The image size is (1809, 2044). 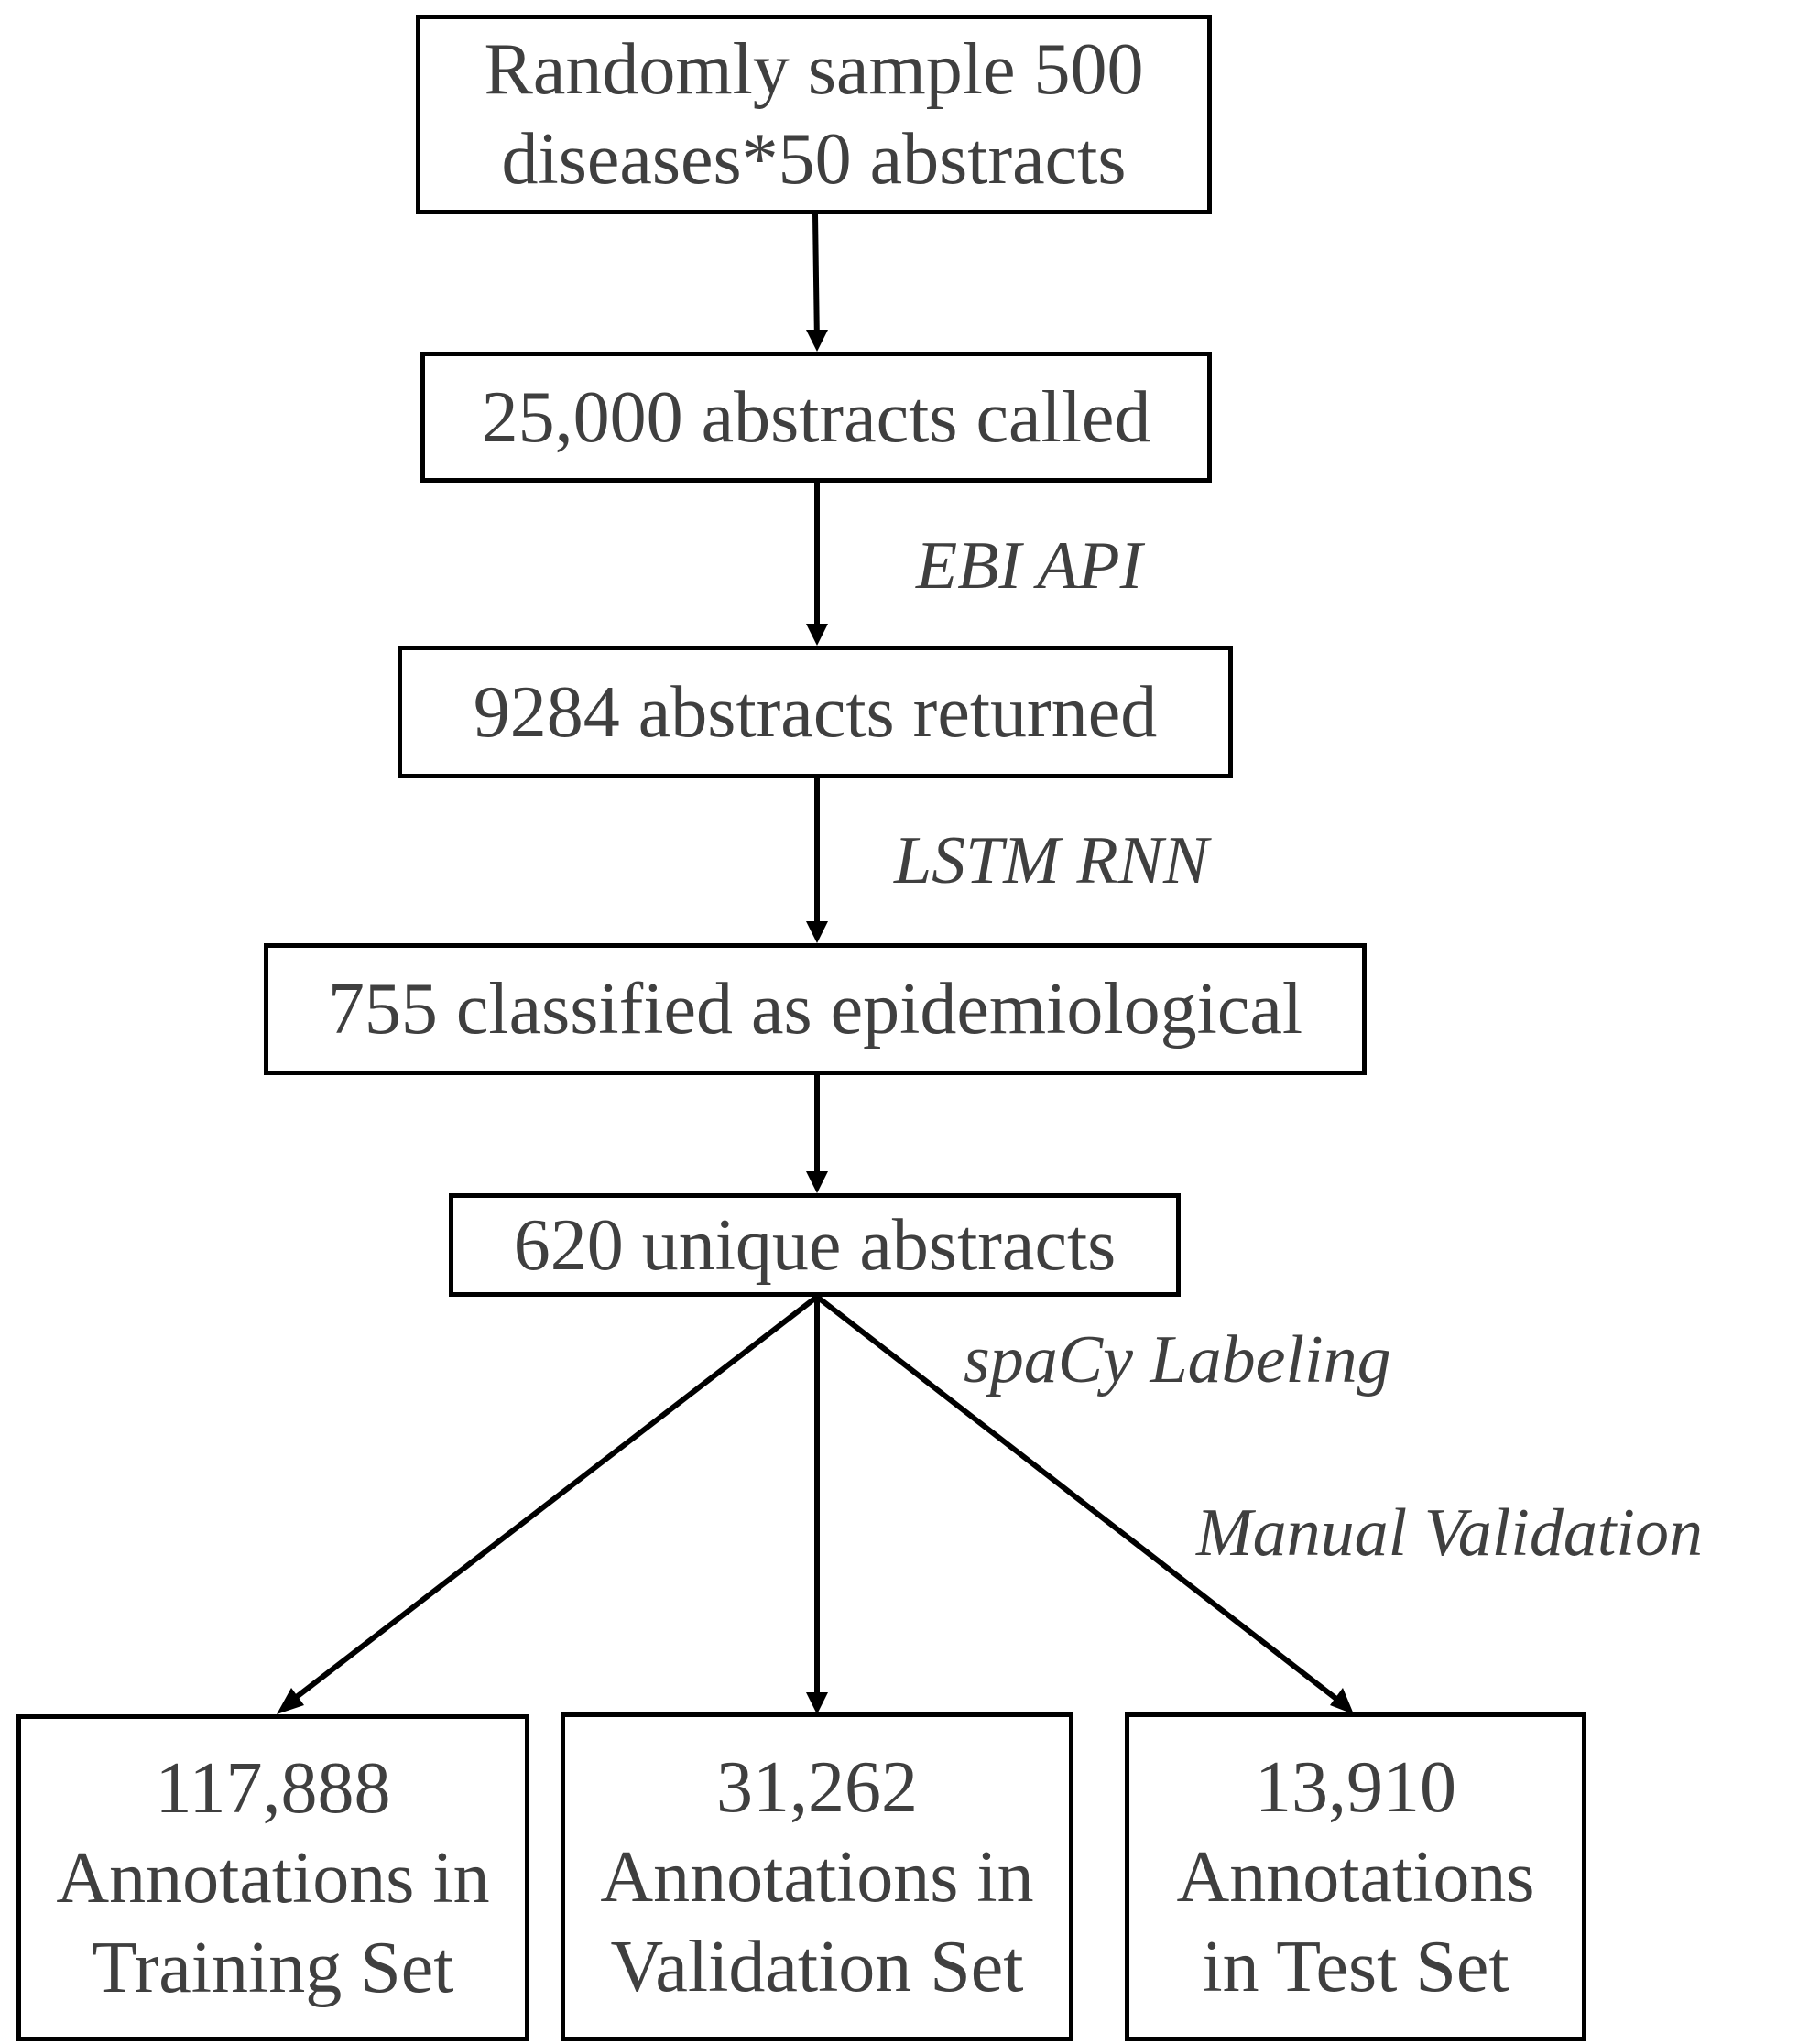 What do you see at coordinates (1081, 1501) in the screenshot?
I see `arrow-unique-to-test` at bounding box center [1081, 1501].